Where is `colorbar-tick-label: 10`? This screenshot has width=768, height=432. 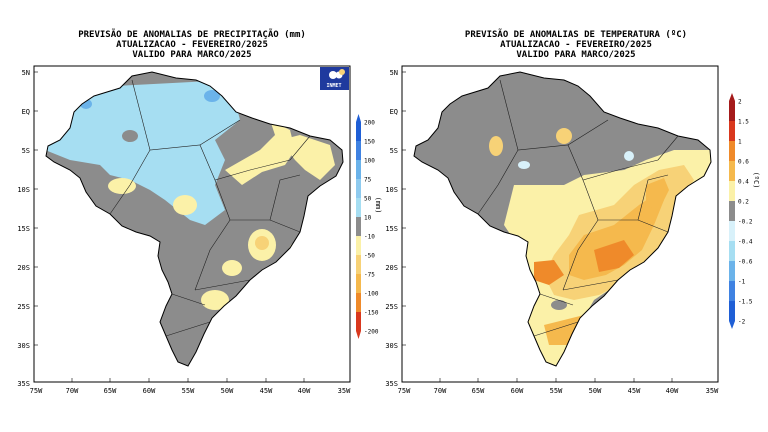 colorbar-tick-label: 10 is located at coordinates (368, 218).